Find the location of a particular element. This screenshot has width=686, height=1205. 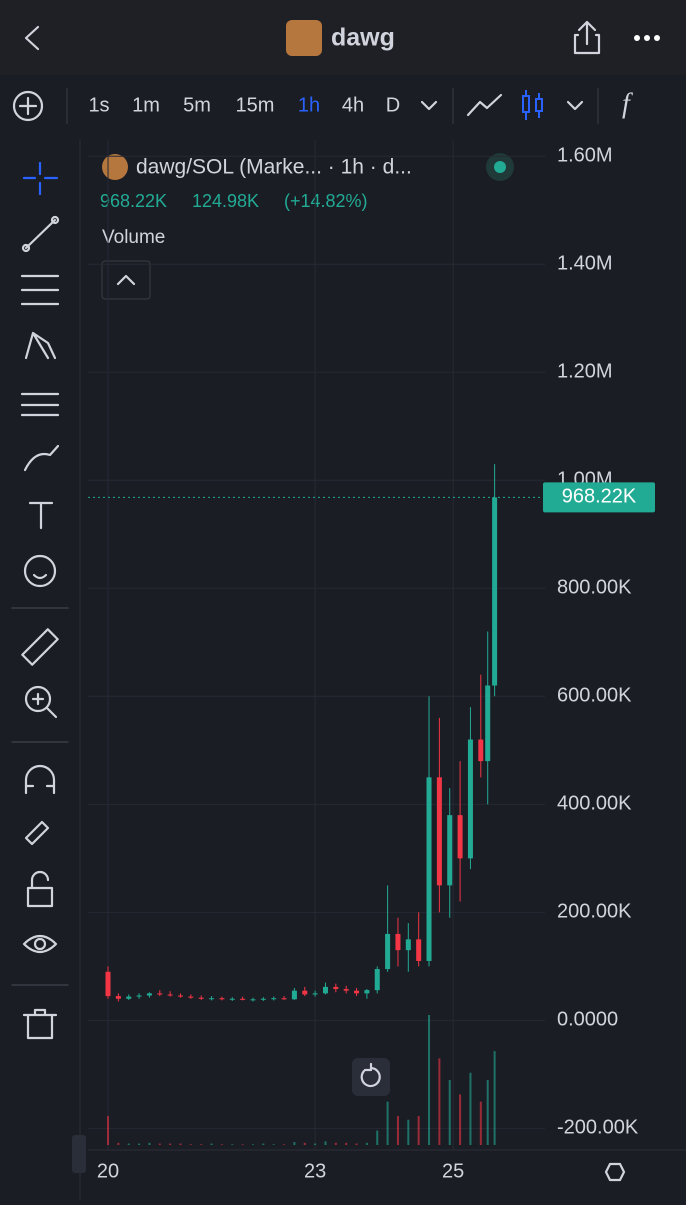

collapse-icon is located at coordinates (126, 280).